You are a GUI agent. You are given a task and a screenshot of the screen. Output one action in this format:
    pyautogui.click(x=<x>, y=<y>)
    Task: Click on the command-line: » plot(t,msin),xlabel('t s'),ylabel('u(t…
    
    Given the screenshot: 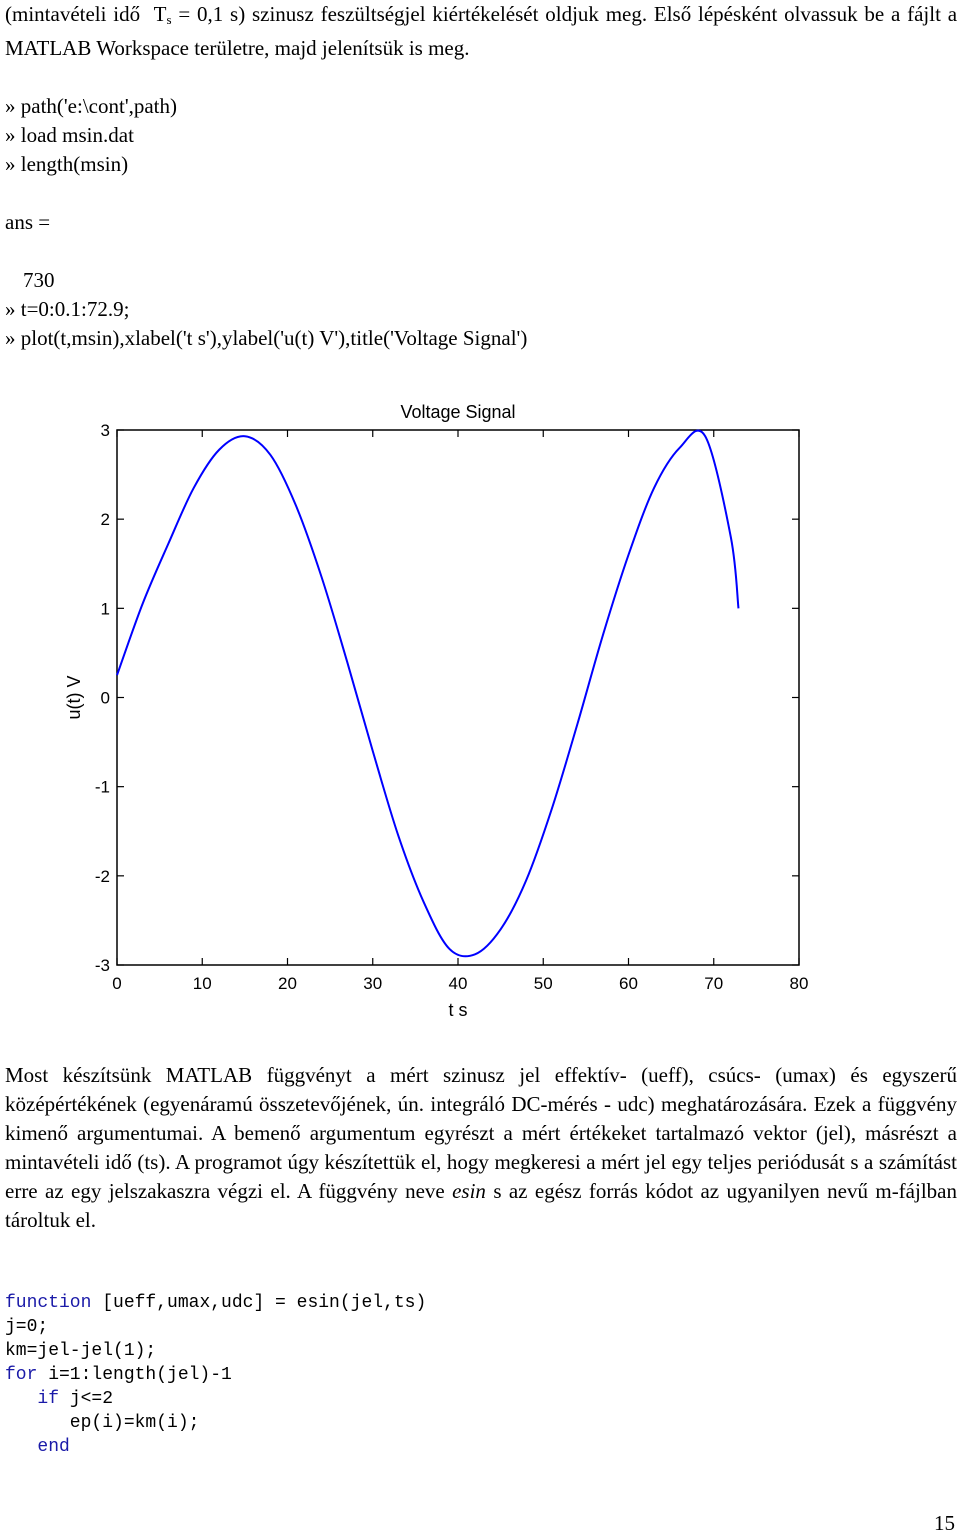 What is the action you would take?
    pyautogui.click(x=266, y=338)
    